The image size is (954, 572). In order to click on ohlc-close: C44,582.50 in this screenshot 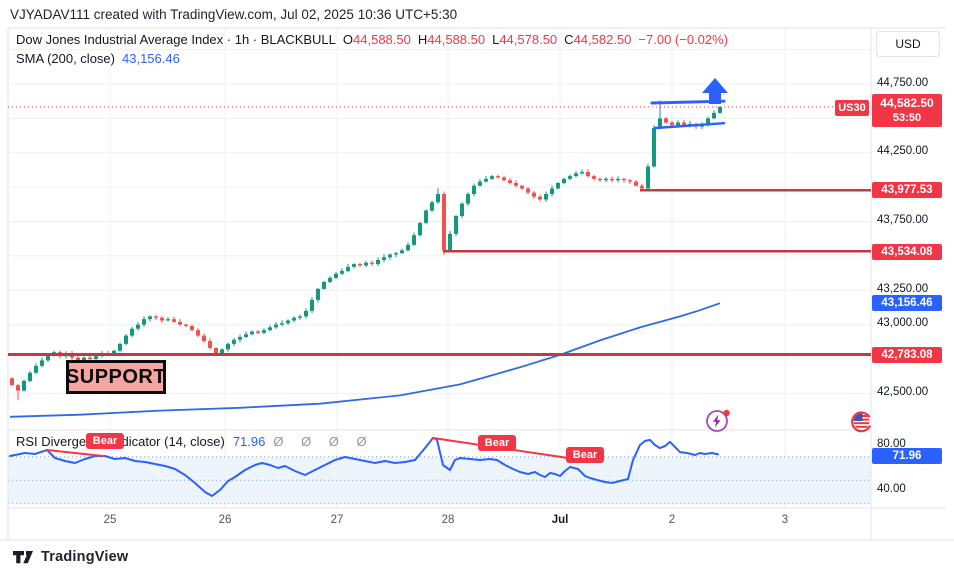, I will do `click(598, 39)`.